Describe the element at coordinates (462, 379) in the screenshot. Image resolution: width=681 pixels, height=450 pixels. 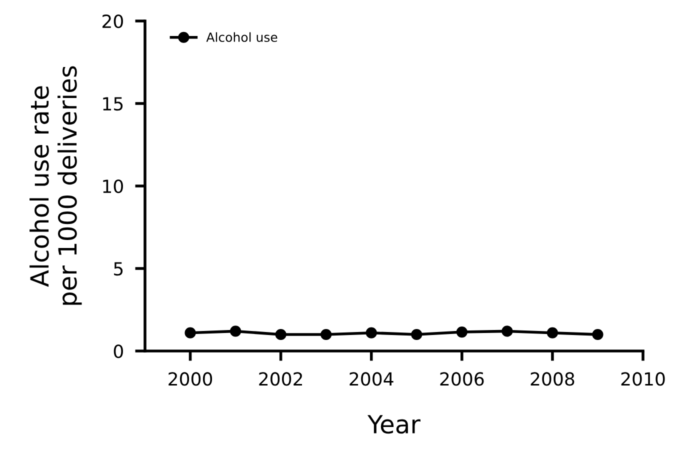
I see `x-tick-label: 2006` at that location.